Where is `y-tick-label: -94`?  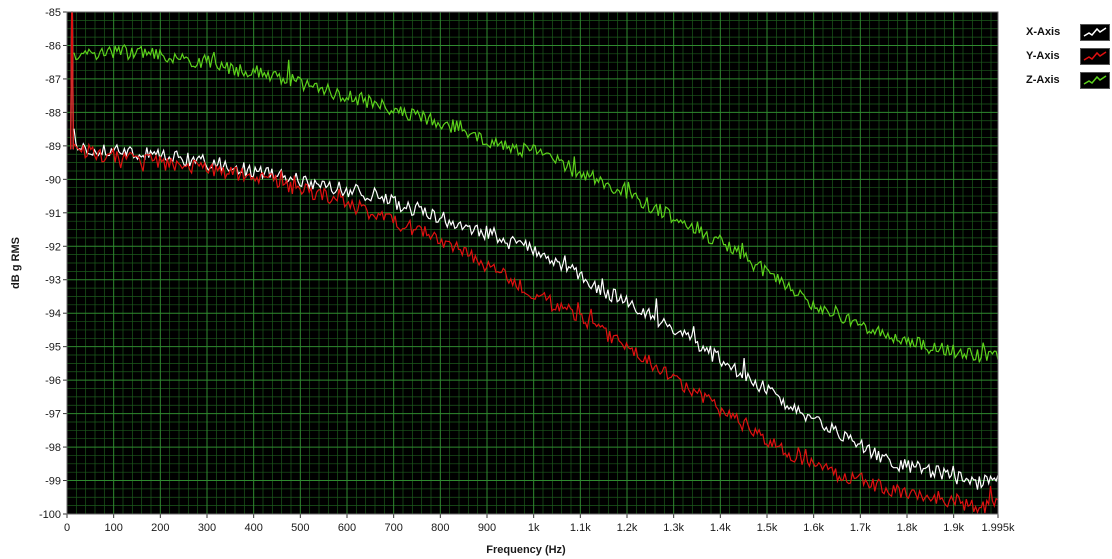 y-tick-label: -94 is located at coordinates (53, 314).